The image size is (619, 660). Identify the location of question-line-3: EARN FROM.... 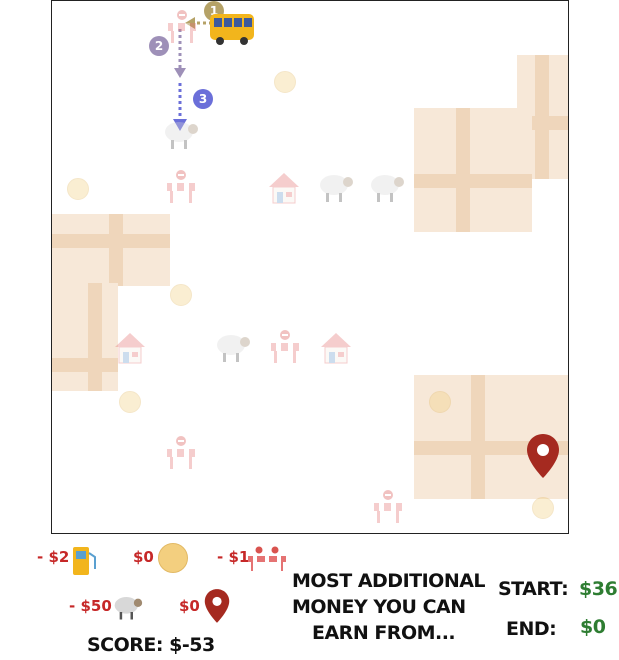
(384, 633).